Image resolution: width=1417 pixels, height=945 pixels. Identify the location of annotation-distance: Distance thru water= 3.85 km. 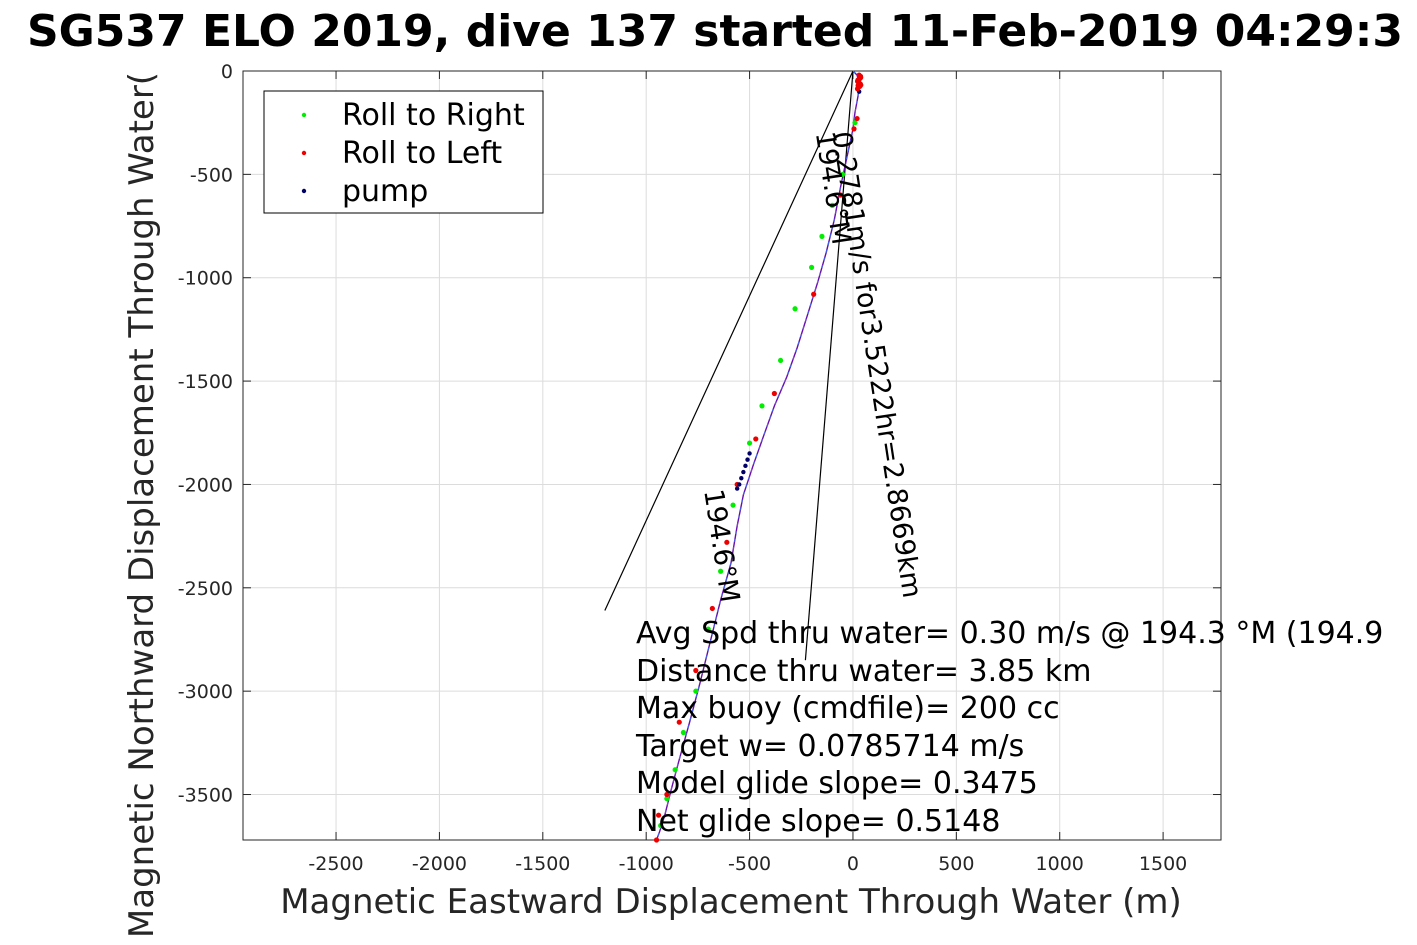
(863, 671).